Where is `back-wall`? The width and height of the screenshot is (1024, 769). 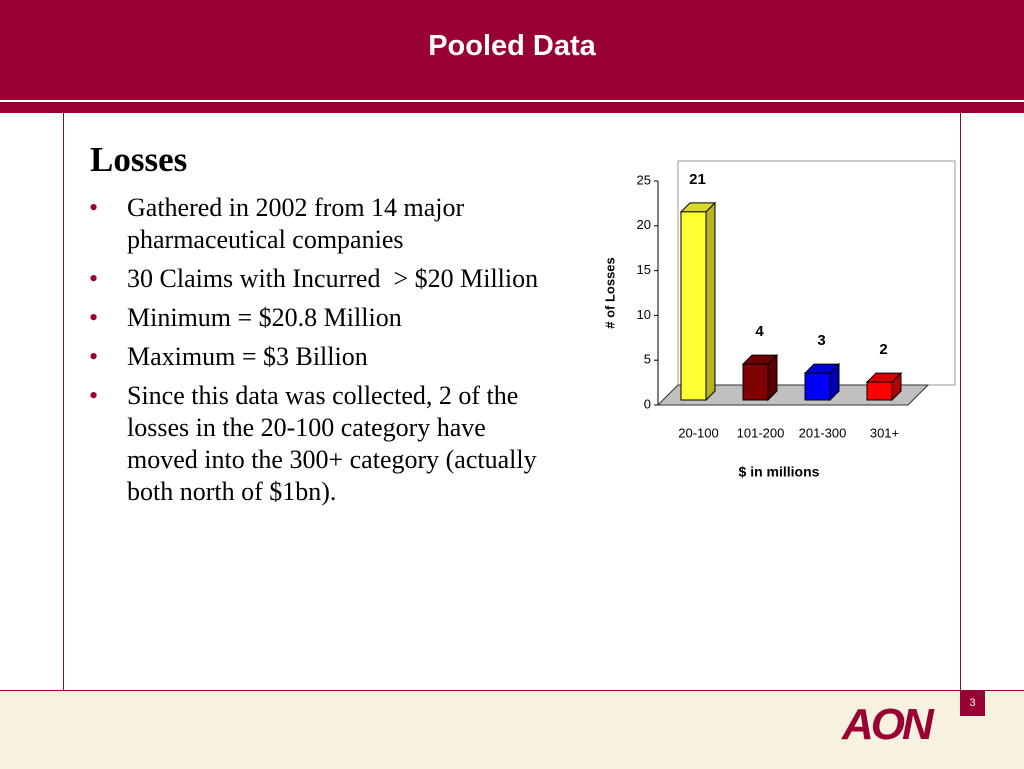 back-wall is located at coordinates (668, 283).